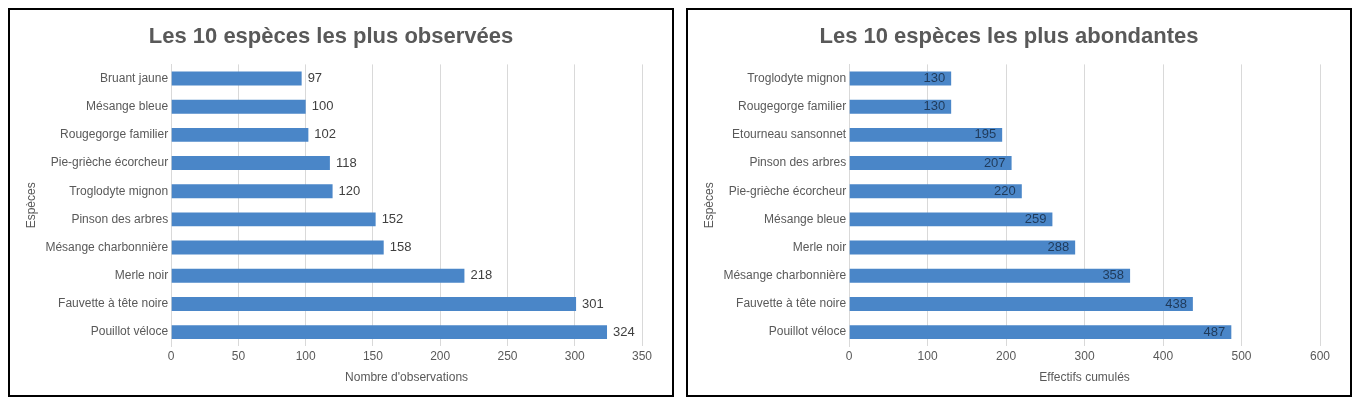  What do you see at coordinates (1035, 218) in the screenshot?
I see `data-label: 259` at bounding box center [1035, 218].